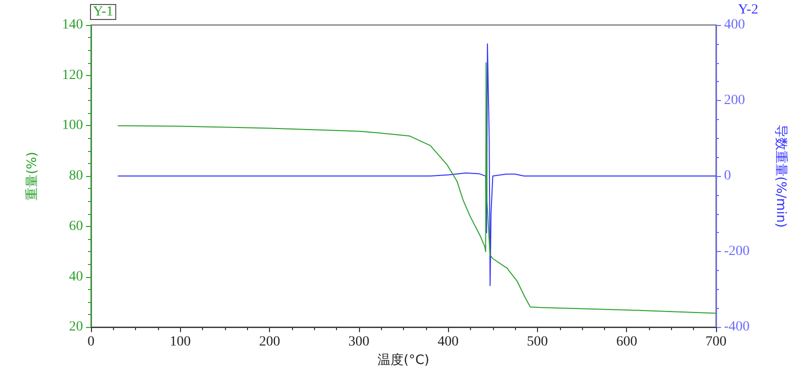 This screenshot has width=800, height=372. I want to click on y-tick-label: 140, so click(72, 25).